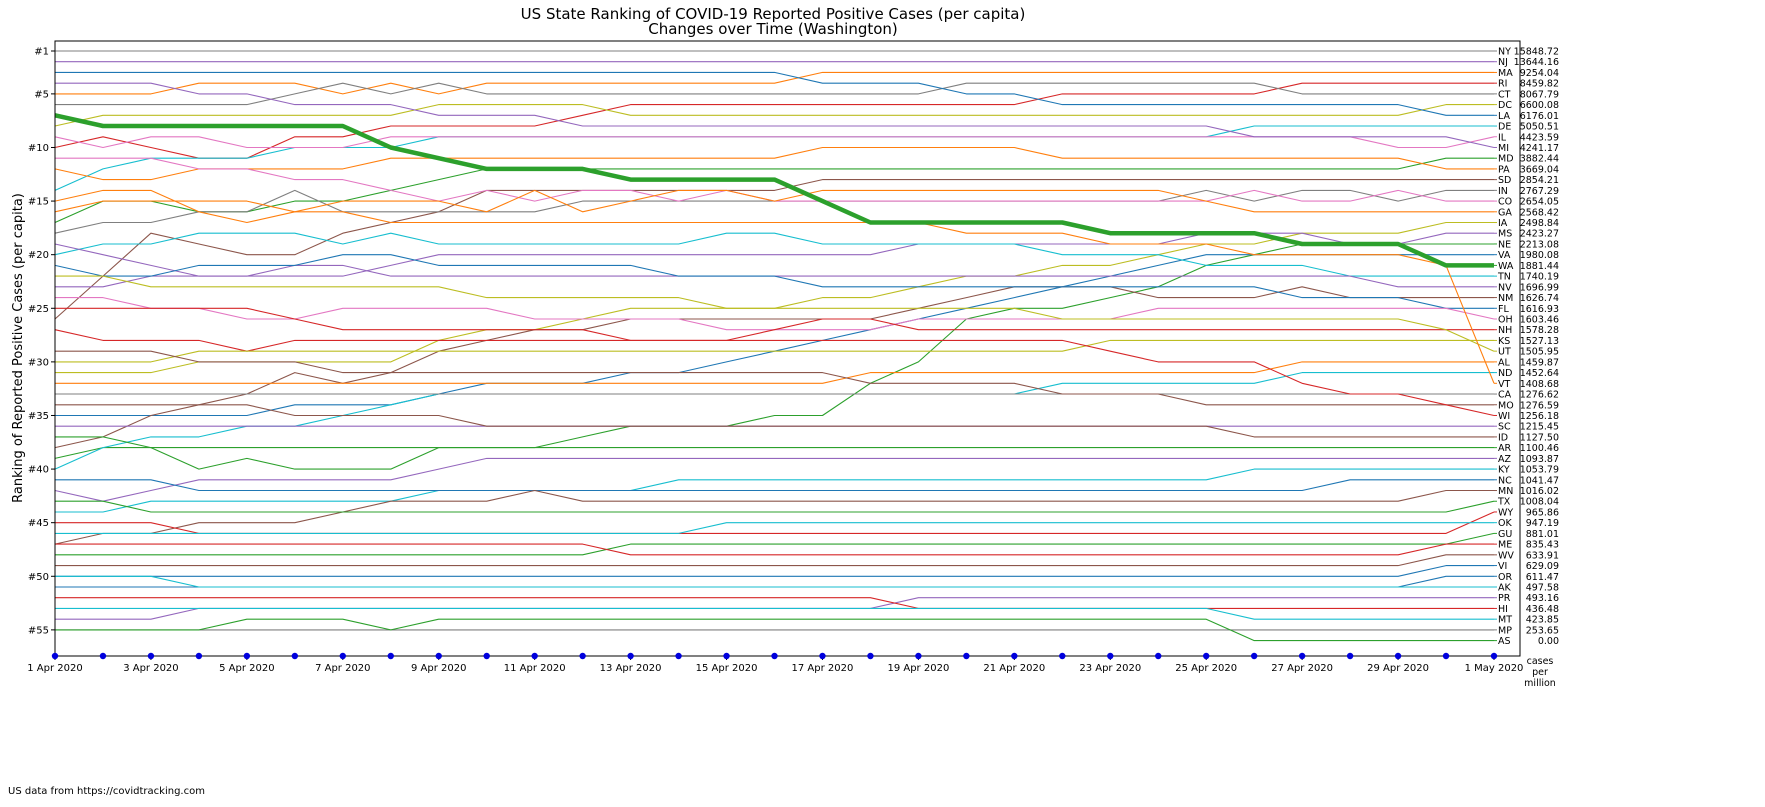 The image size is (1765, 807). What do you see at coordinates (1504, 255) in the screenshot?
I see `series-label-va: VA` at bounding box center [1504, 255].